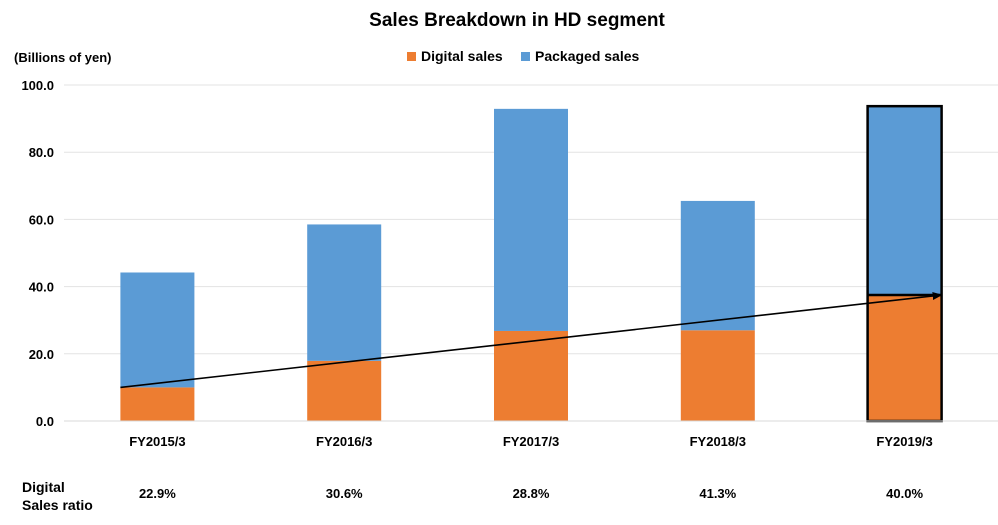  I want to click on ratio-row-values: 22.9% 30.6% 28.8% 41.3% 40.0%, so click(531, 493).